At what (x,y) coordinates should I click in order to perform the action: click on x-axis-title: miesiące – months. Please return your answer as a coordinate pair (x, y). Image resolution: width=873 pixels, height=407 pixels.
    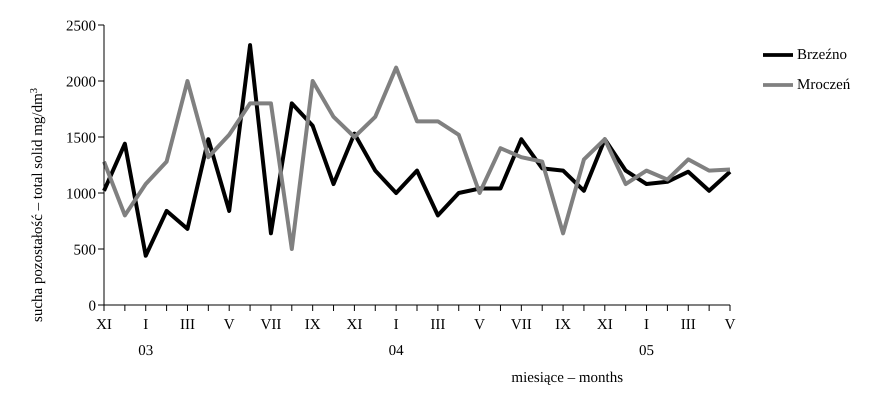
    Looking at the image, I should click on (567, 378).